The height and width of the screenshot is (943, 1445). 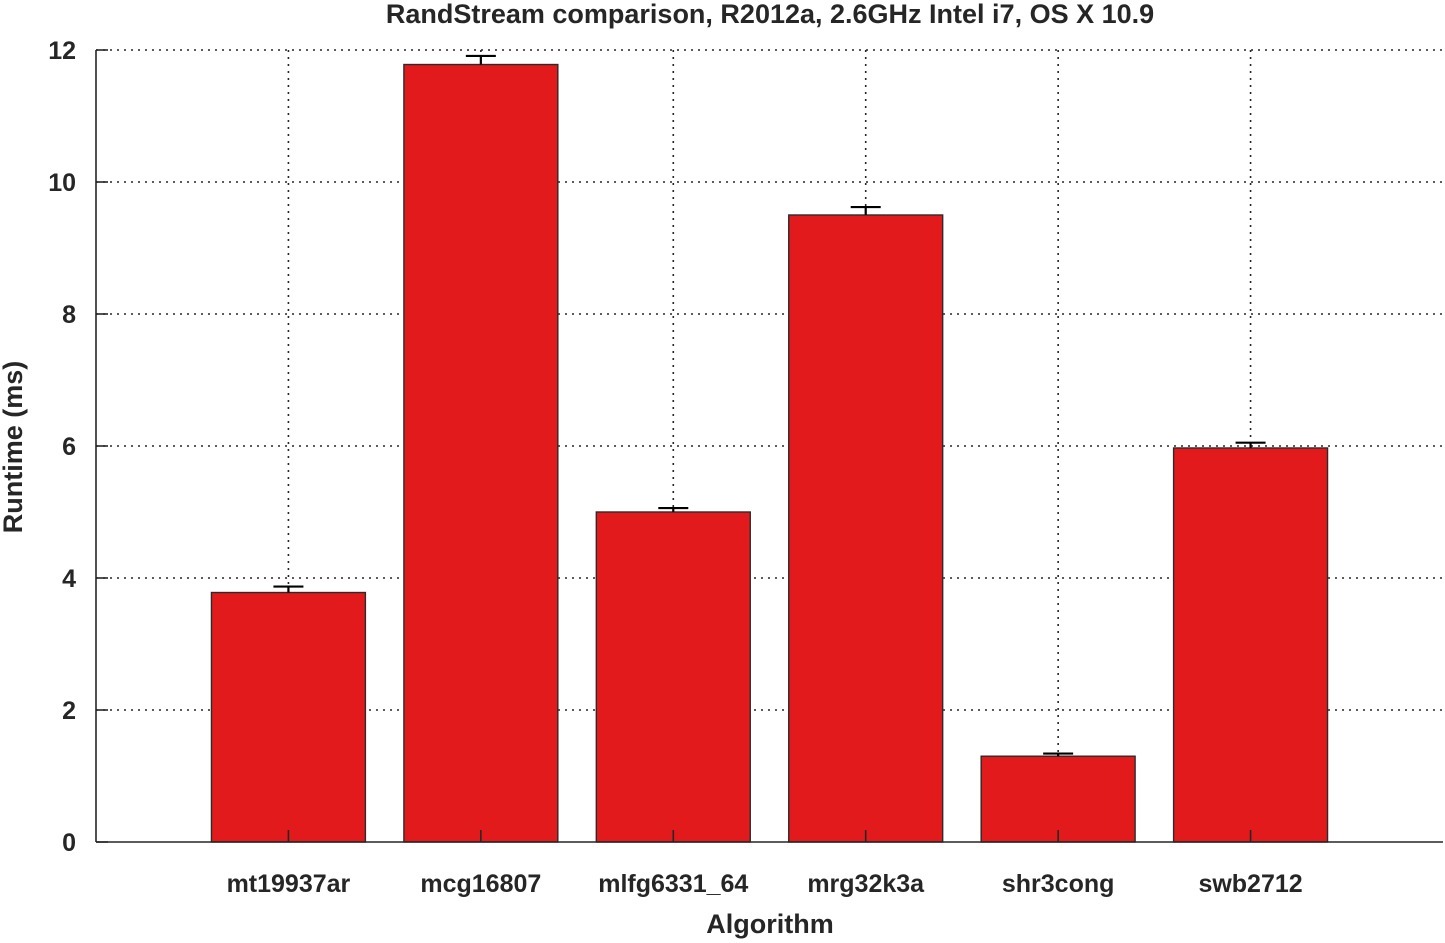 What do you see at coordinates (673, 884) in the screenshot?
I see `x-tick-label-mlfg6331_64: mlfg6331_64` at bounding box center [673, 884].